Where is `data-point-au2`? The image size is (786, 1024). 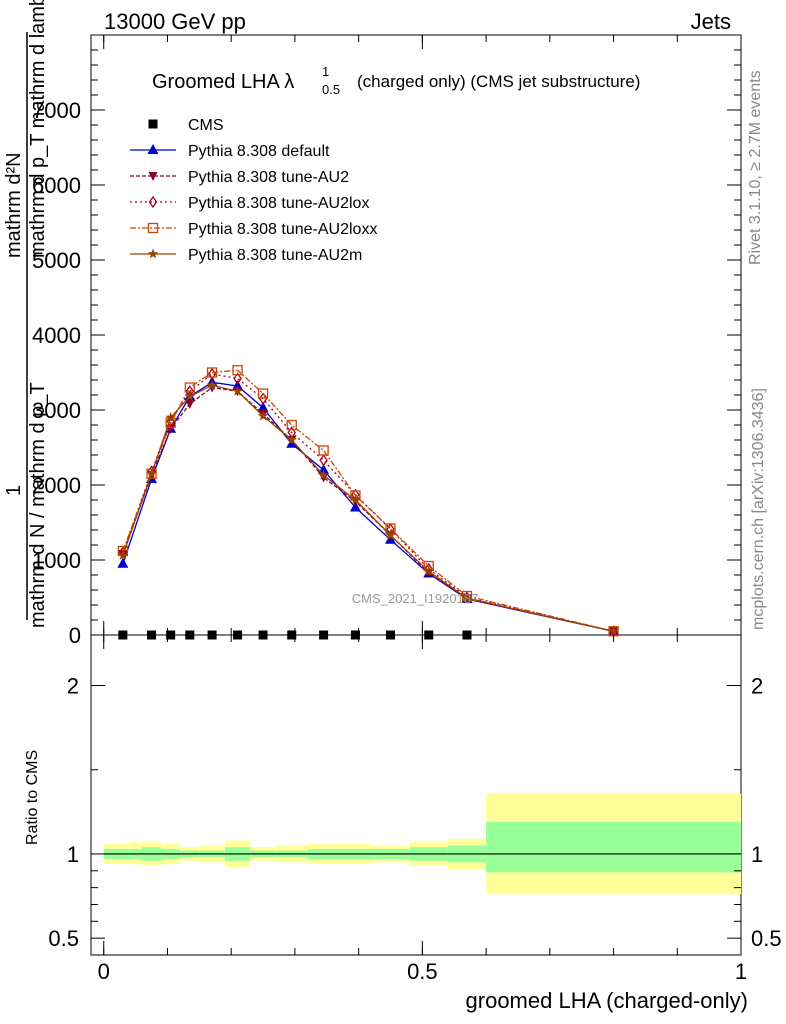
data-point-au2 is located at coordinates (190, 404).